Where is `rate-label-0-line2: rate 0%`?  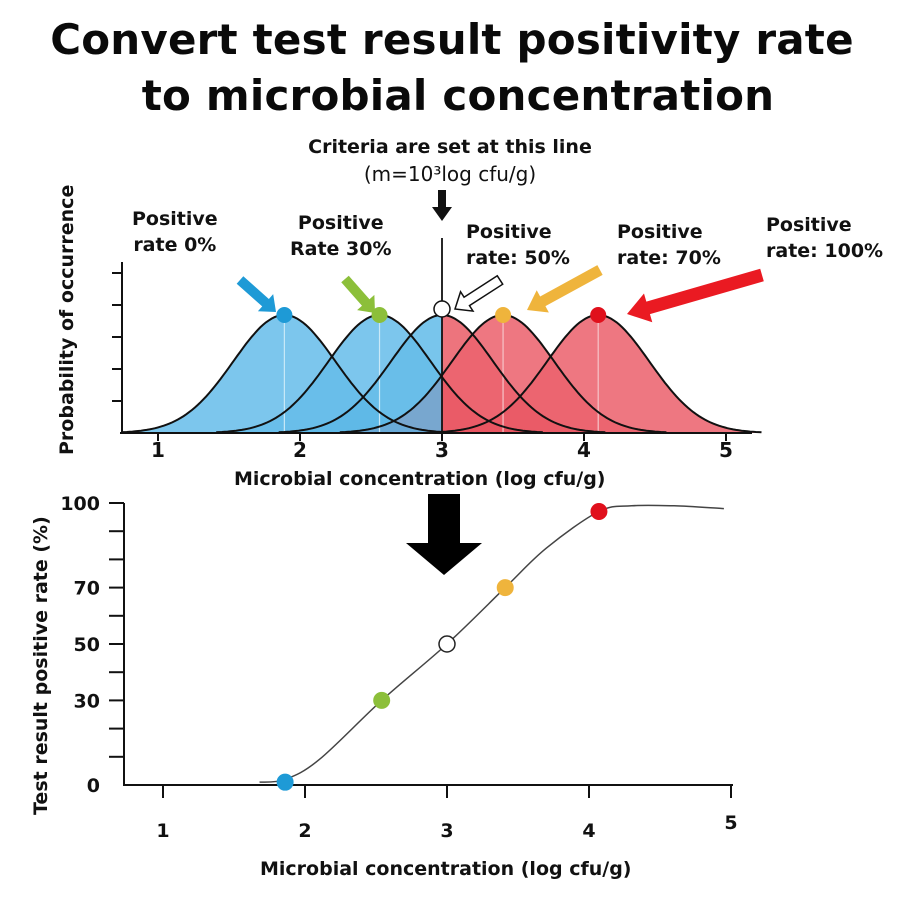
rate-label-0-line2: rate 0% is located at coordinates (175, 245).